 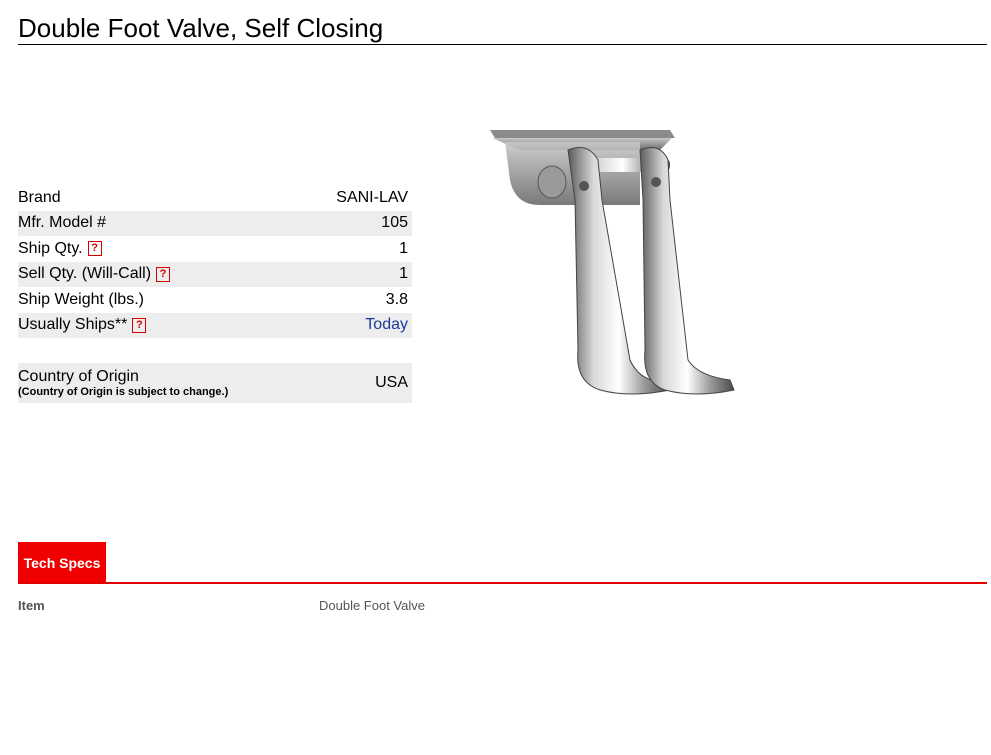 I want to click on spec-row-ship-qty: Ship Qty.? 1, so click(x=215, y=249).